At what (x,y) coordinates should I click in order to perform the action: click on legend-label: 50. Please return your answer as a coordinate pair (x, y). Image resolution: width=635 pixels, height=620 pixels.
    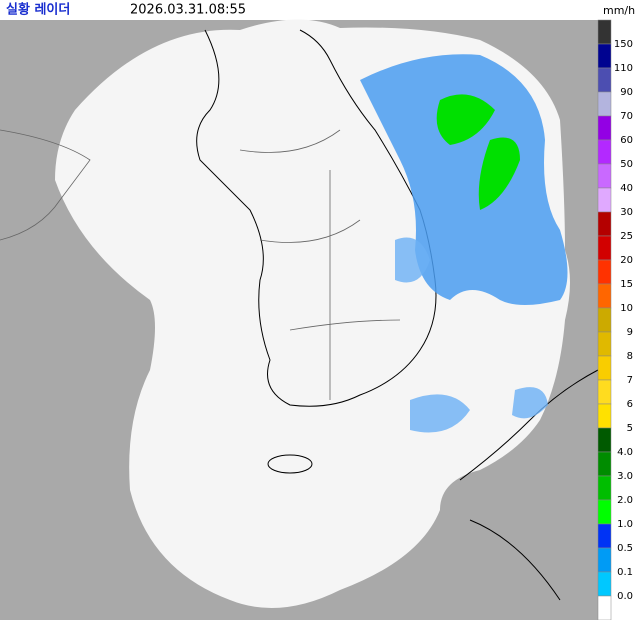
    Looking at the image, I should click on (626, 164).